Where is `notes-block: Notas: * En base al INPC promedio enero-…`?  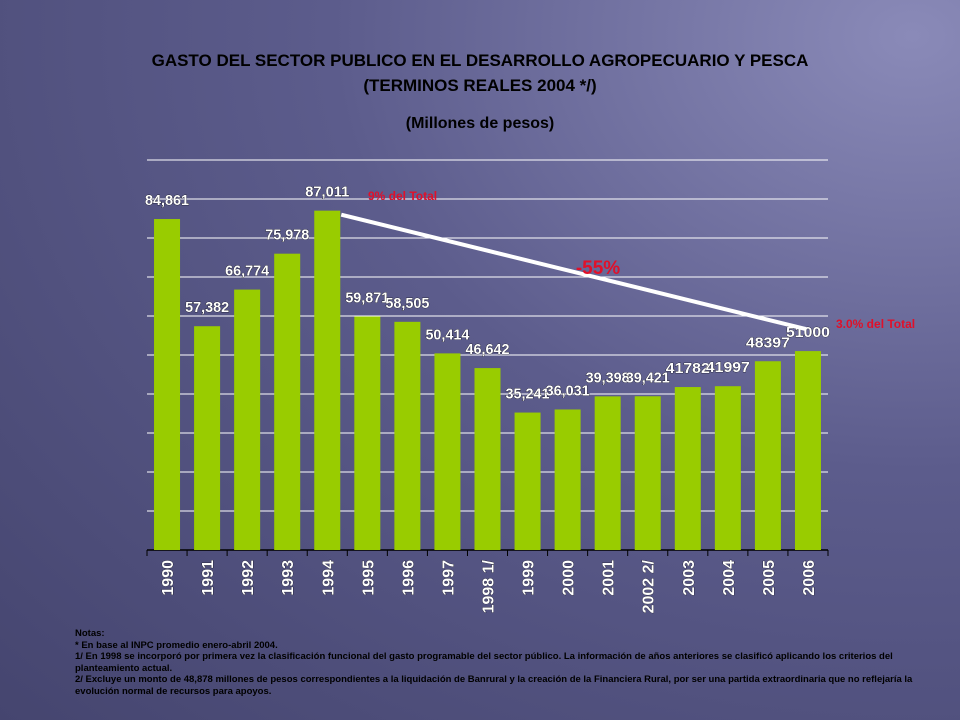 notes-block: Notas: * En base al INPC promedio enero-… is located at coordinates (505, 662).